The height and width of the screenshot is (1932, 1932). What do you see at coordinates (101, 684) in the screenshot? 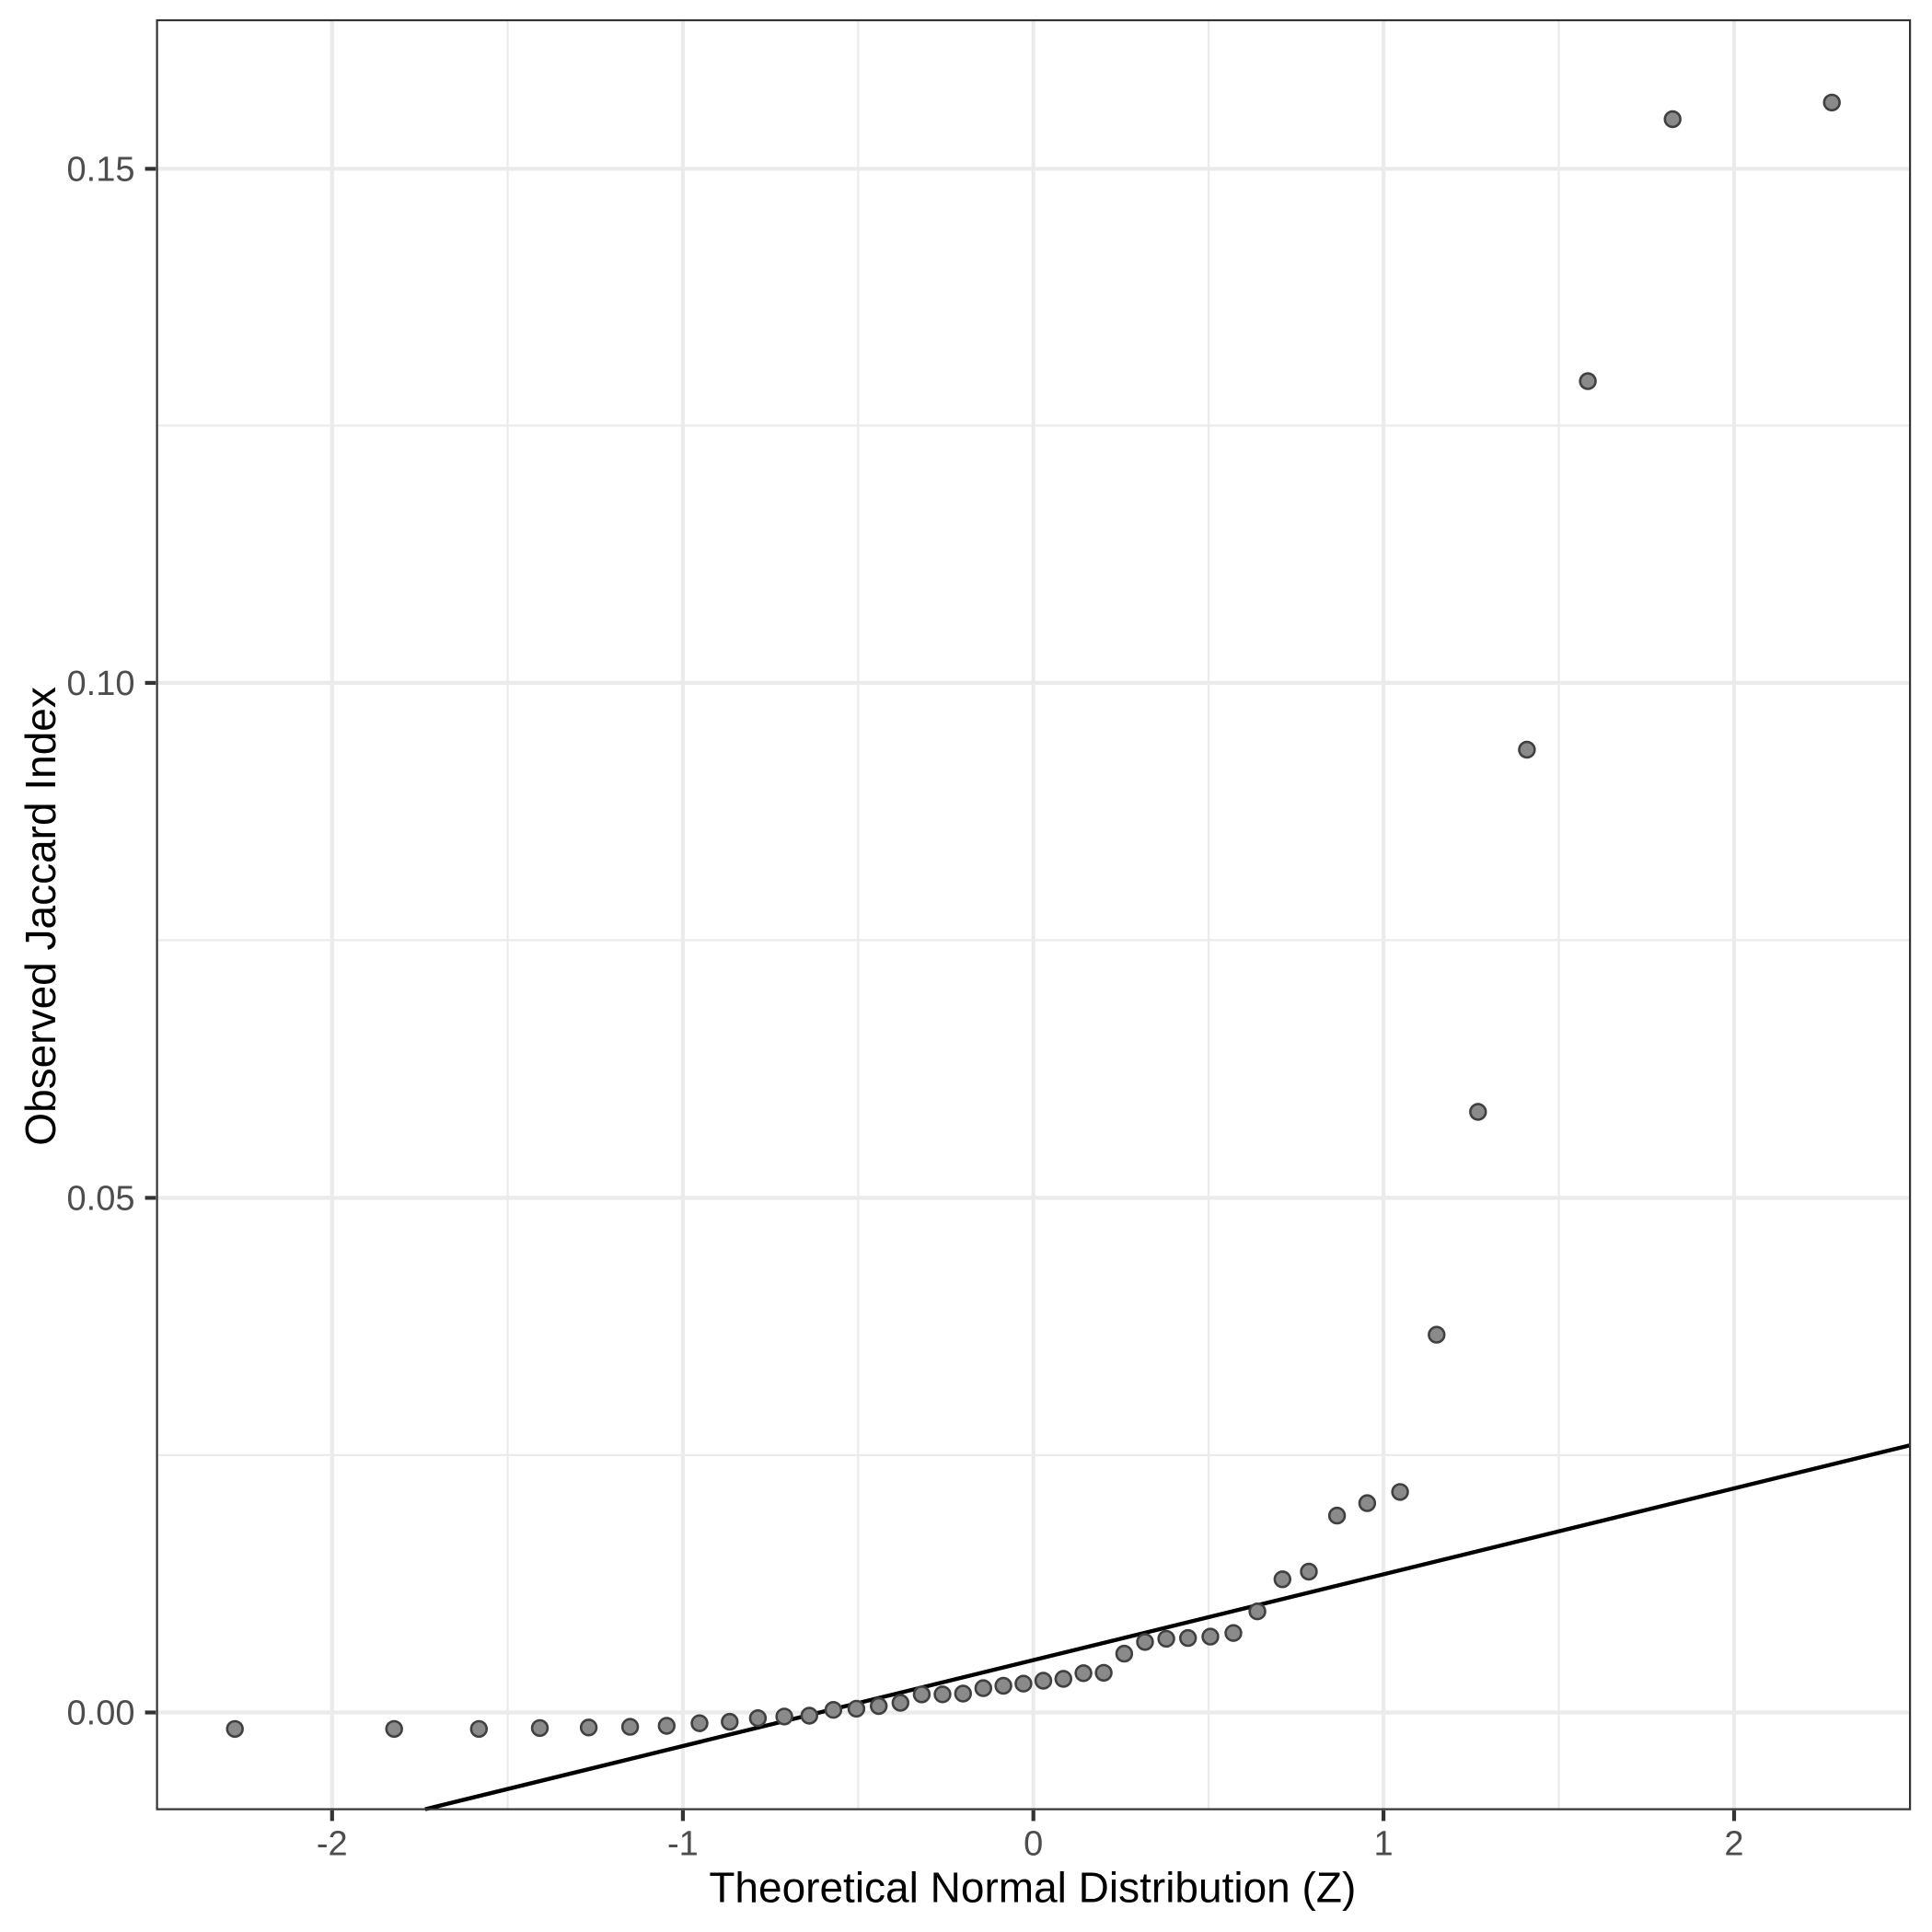
I see `svg-text: 0.10` at bounding box center [101, 684].